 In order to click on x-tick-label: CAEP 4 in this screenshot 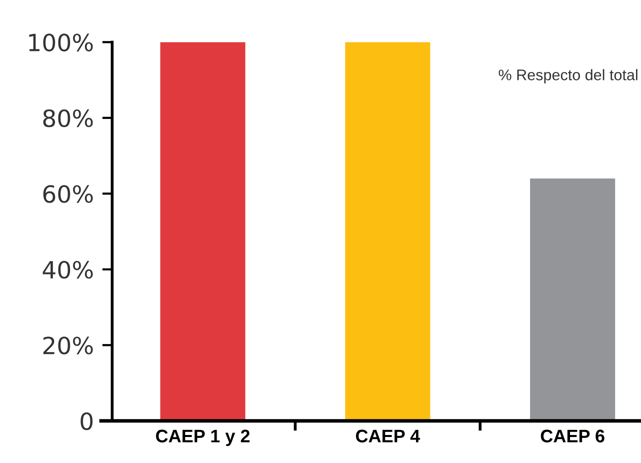, I will do `click(388, 436)`.